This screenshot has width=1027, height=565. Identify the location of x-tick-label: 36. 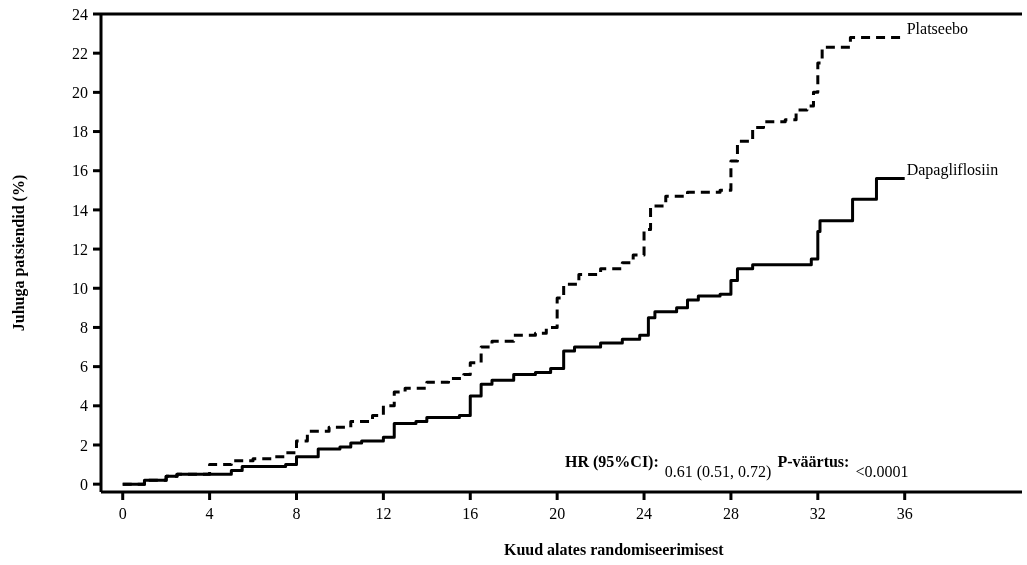
(904, 513).